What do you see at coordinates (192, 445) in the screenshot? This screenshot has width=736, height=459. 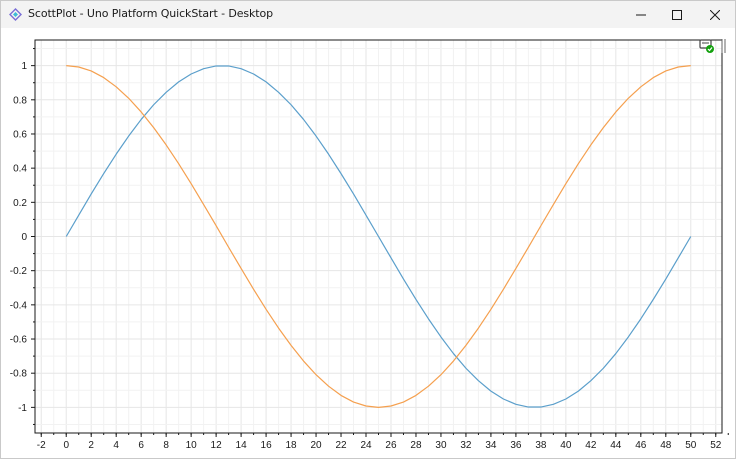 I see `x-tick-label: 10` at bounding box center [192, 445].